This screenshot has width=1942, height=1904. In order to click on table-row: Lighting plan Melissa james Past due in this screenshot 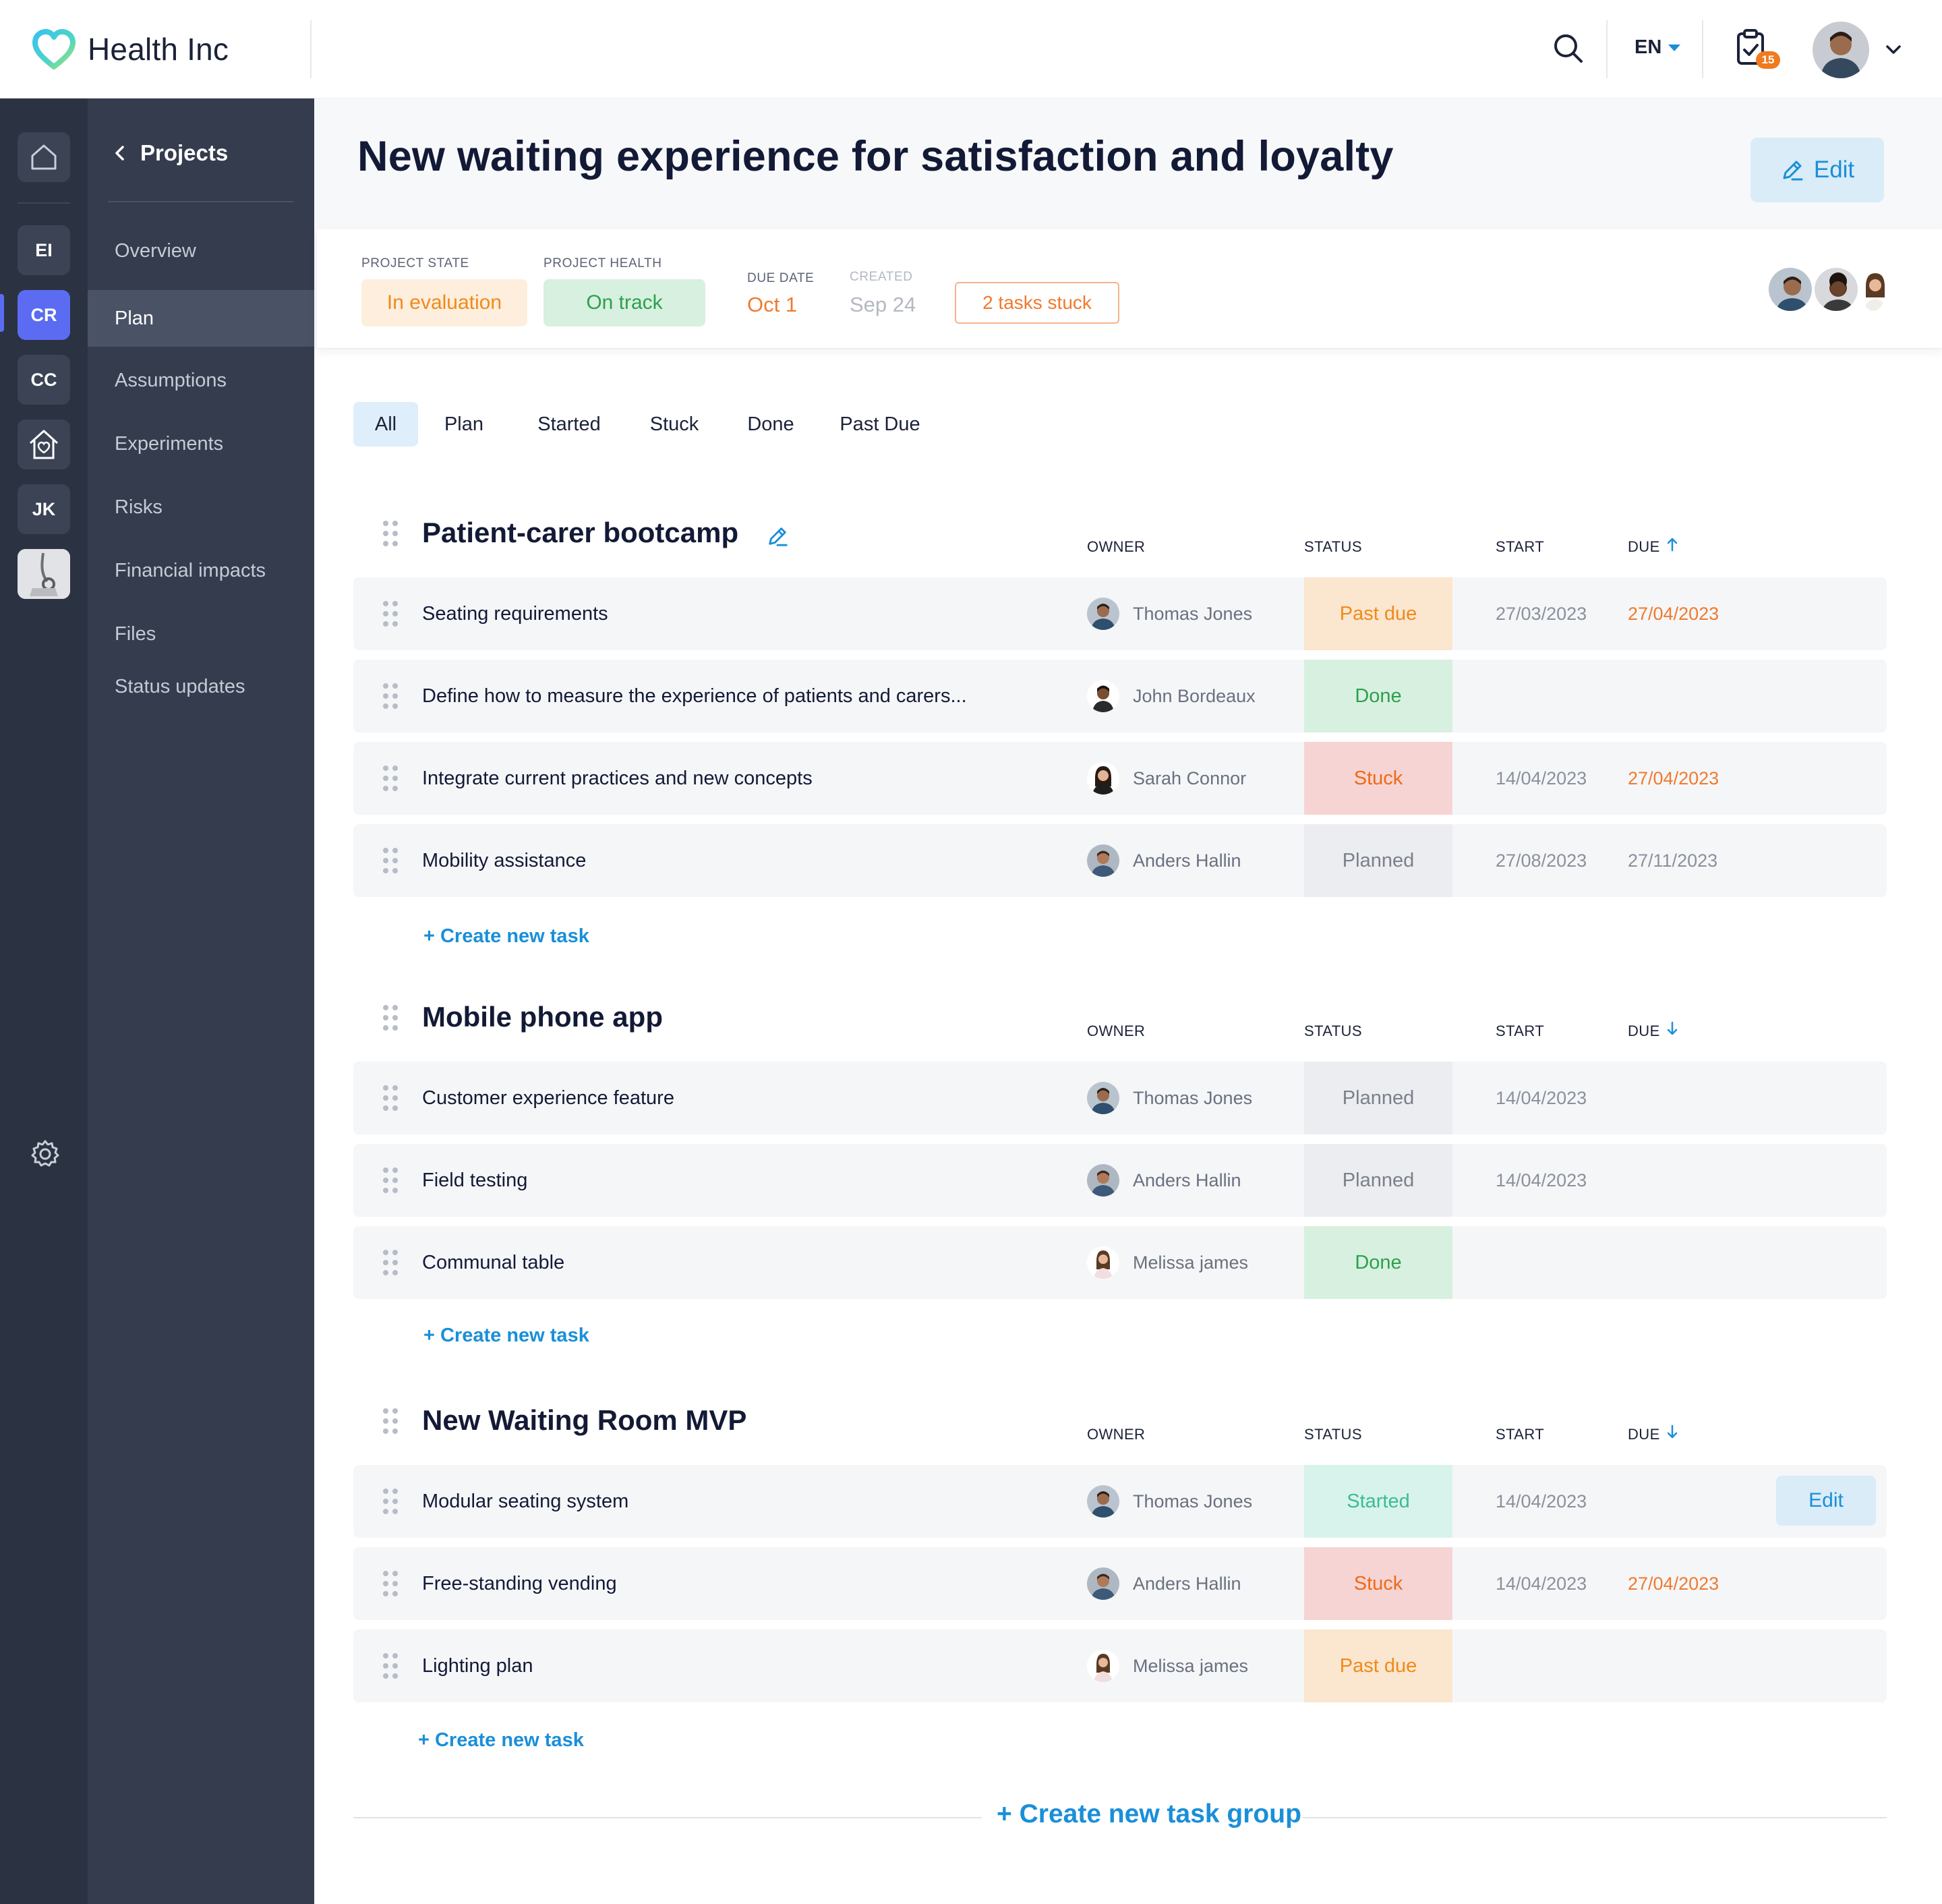, I will do `click(1120, 1666)`.